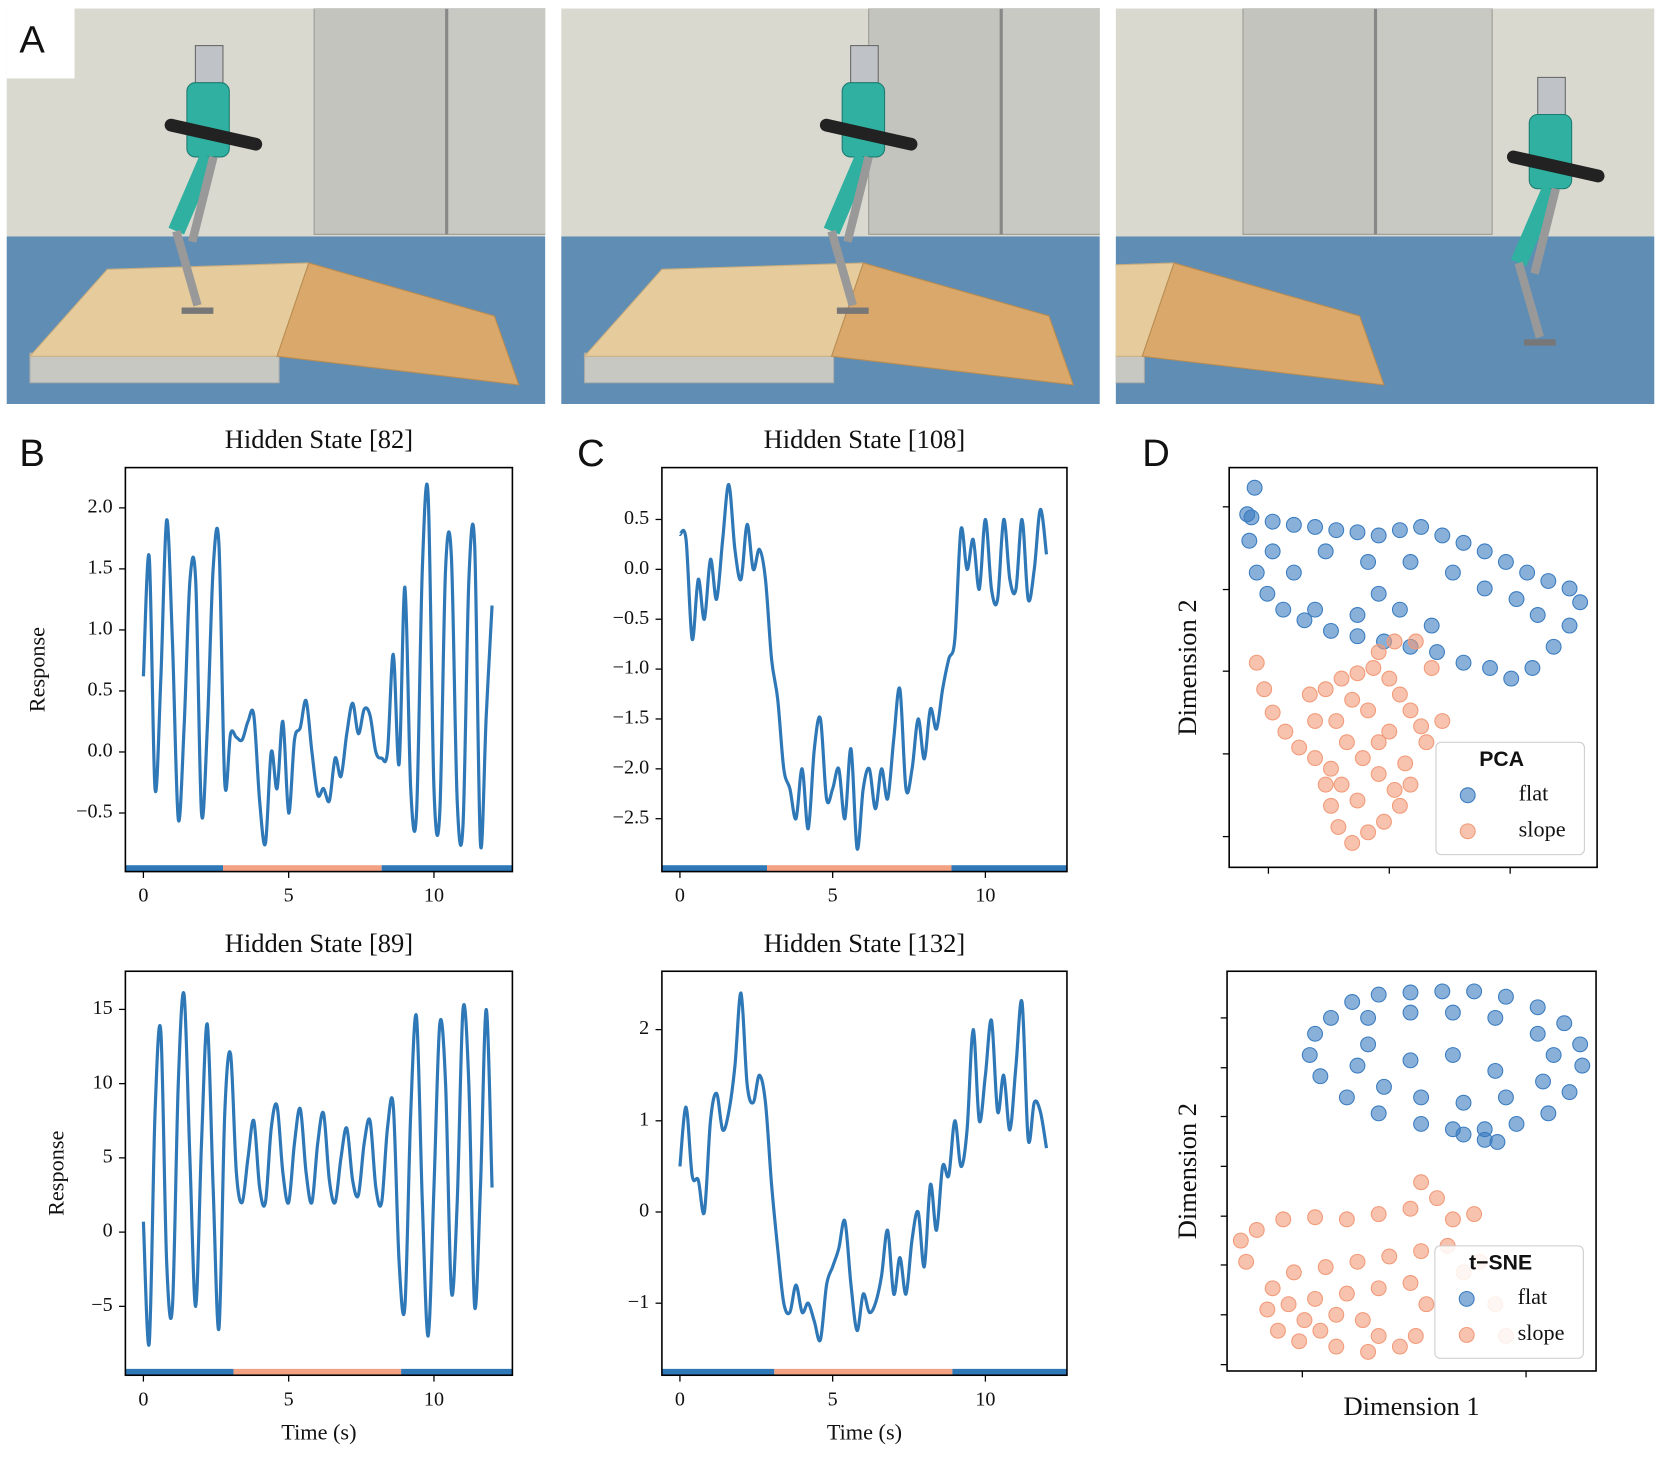 The height and width of the screenshot is (1459, 1661). I want to click on photo, so click(276, 206).